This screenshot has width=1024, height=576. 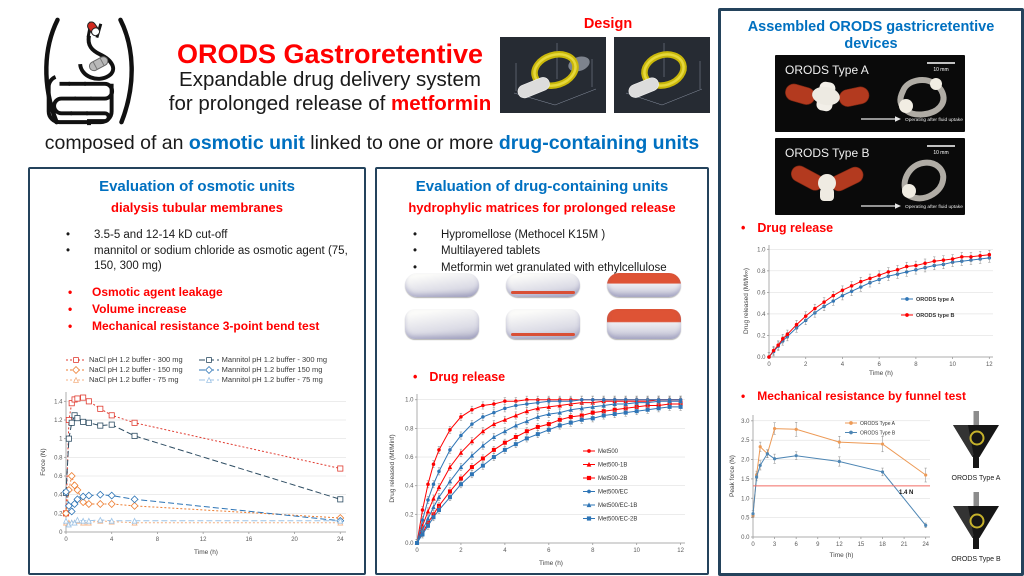 I want to click on photo-caption: Operating after fluid uptake, so click(x=934, y=120).